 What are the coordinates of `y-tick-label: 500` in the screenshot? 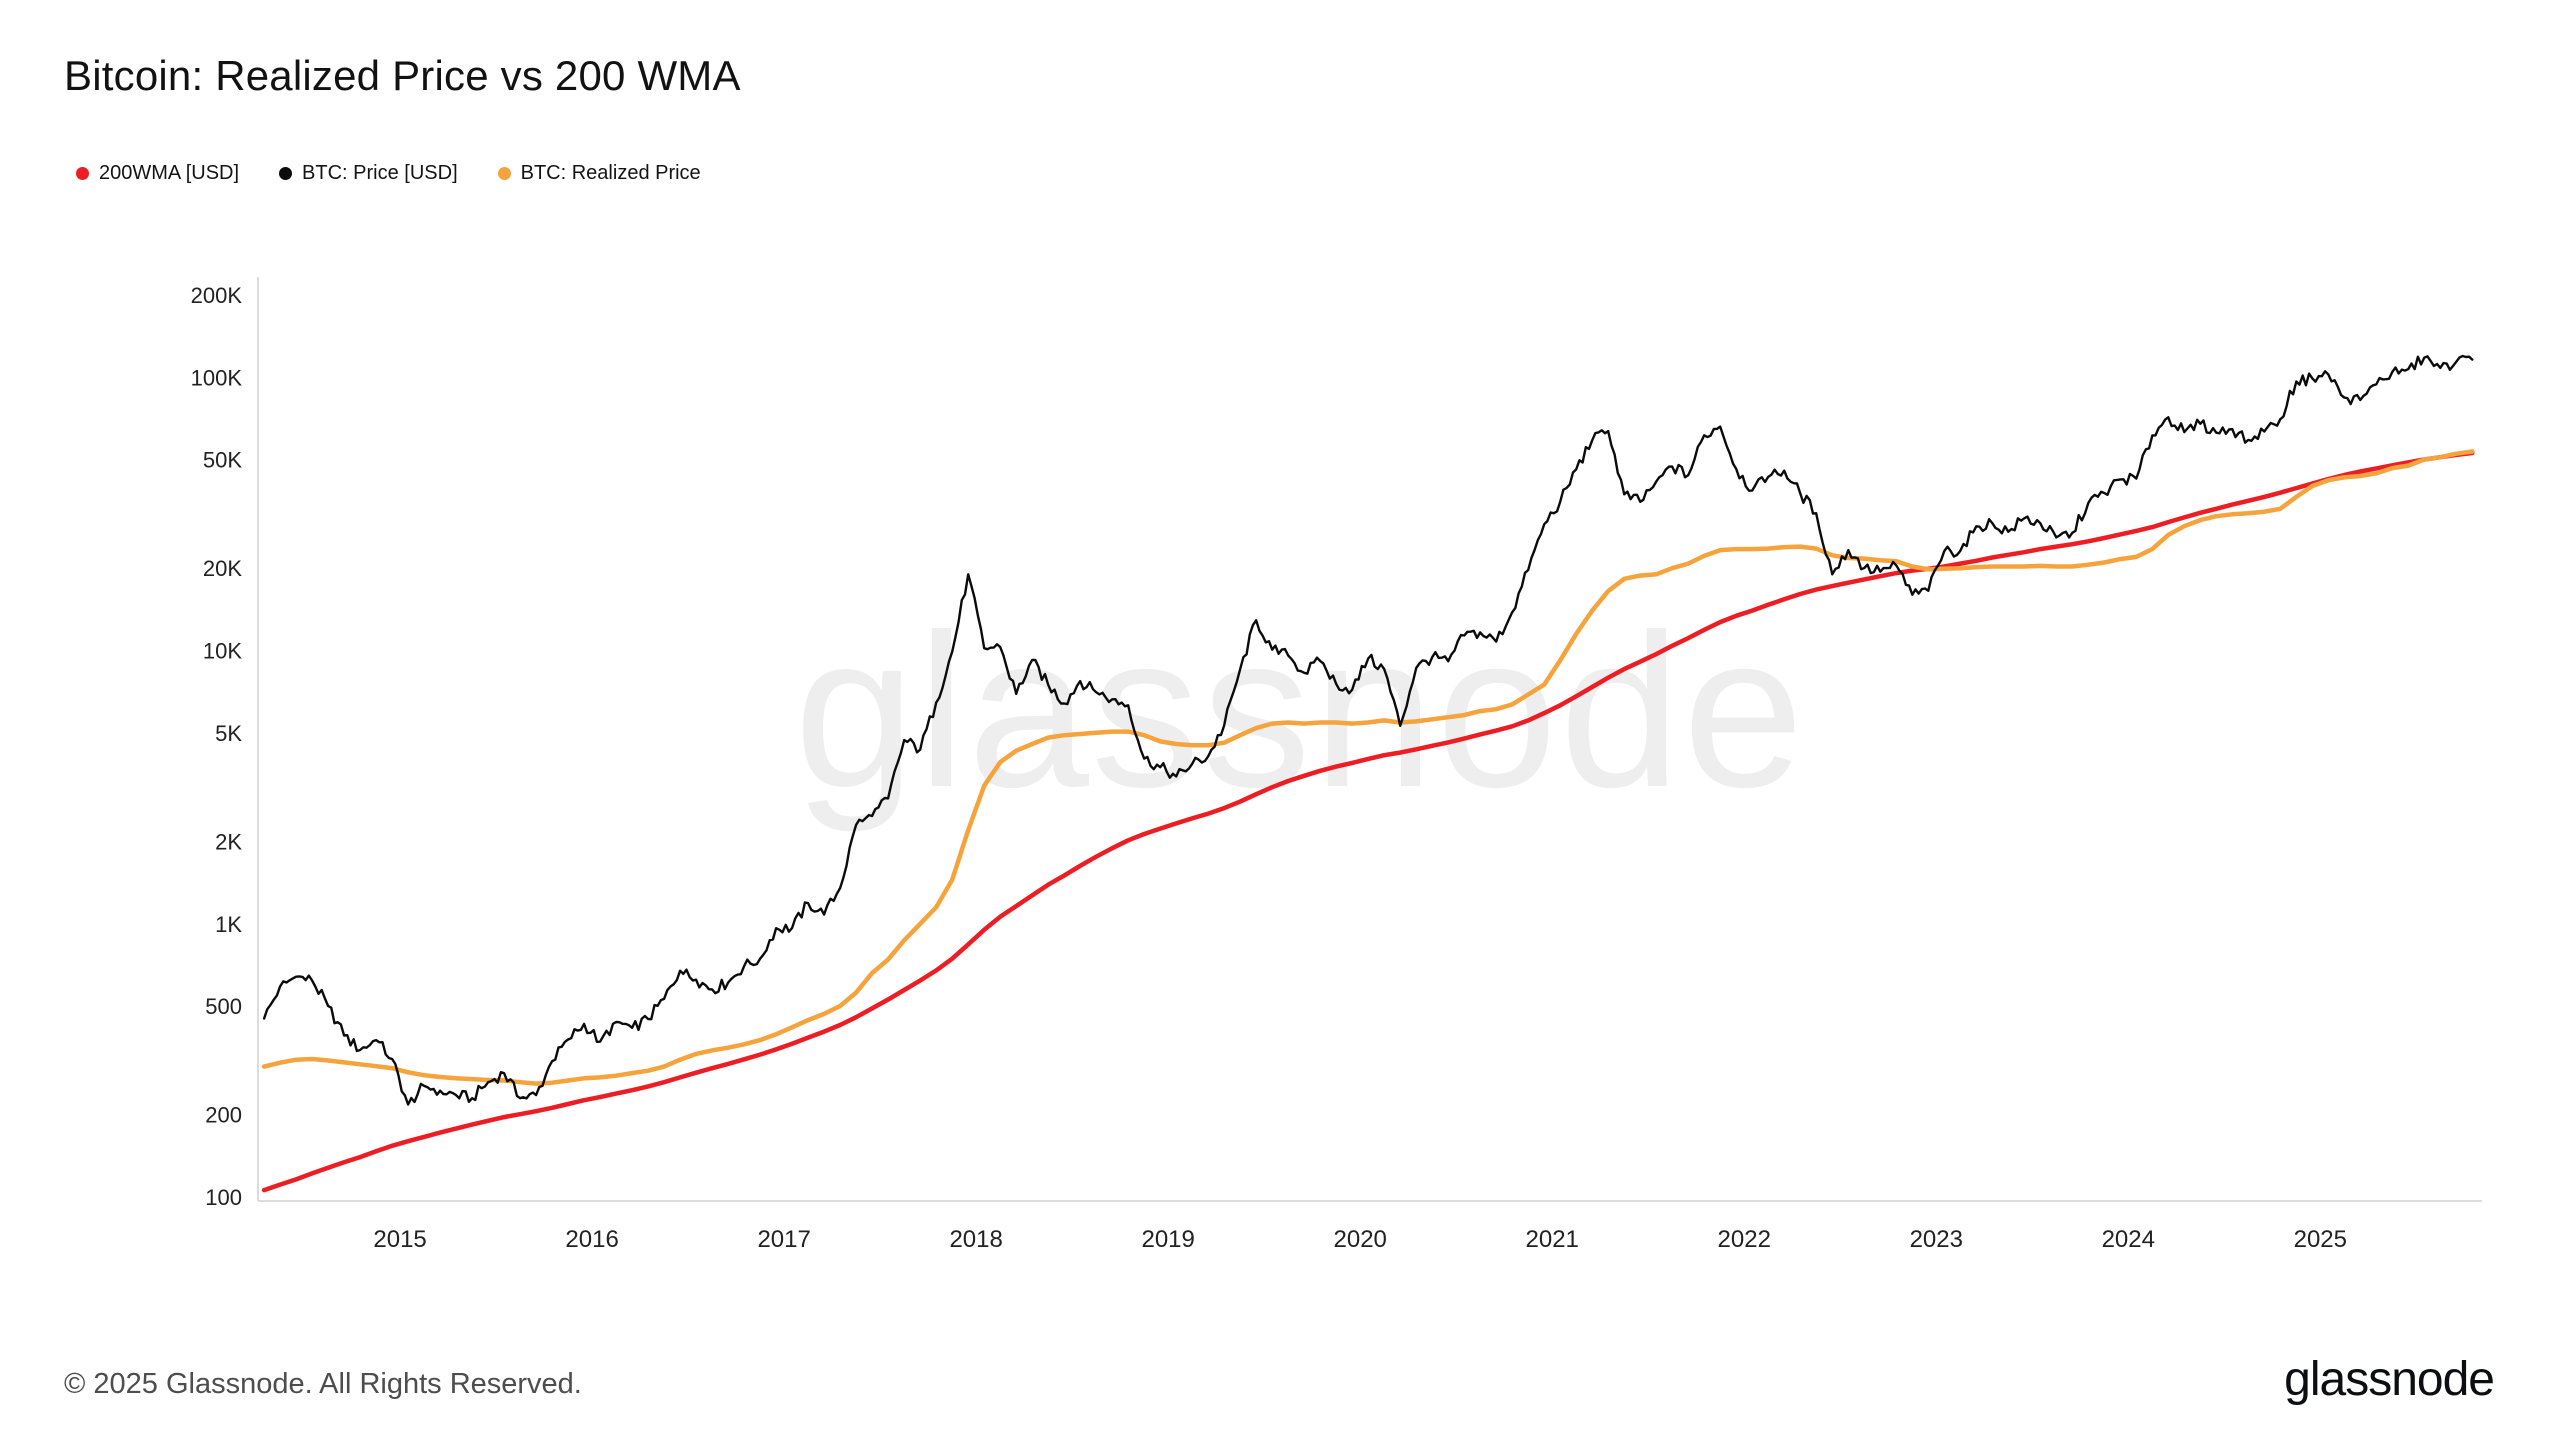 It's located at (223, 1006).